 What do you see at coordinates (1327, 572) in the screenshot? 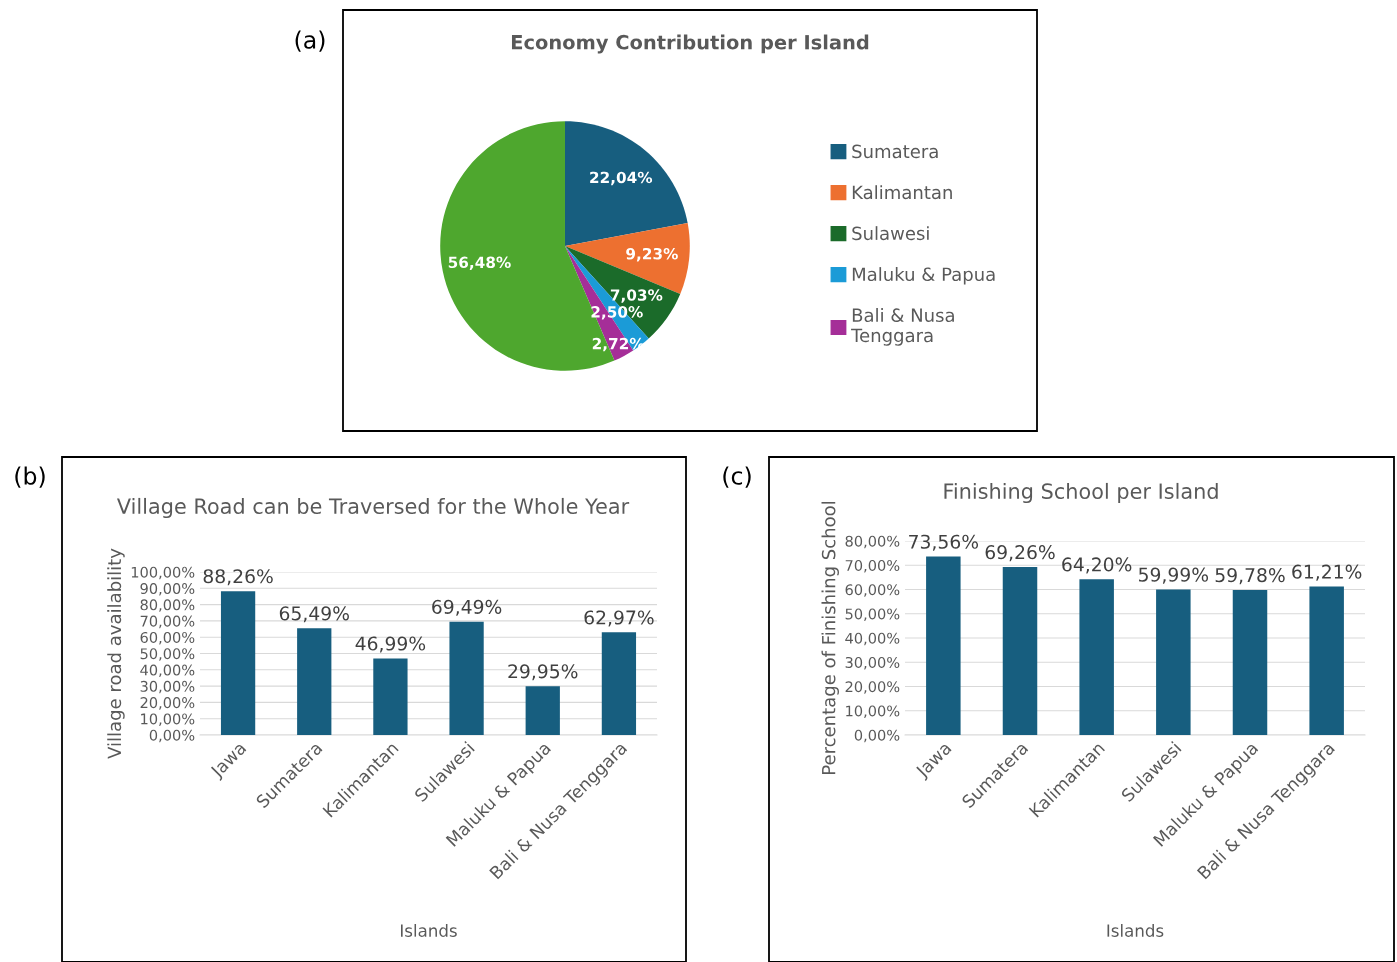
I see `data-label: 61,21%` at bounding box center [1327, 572].